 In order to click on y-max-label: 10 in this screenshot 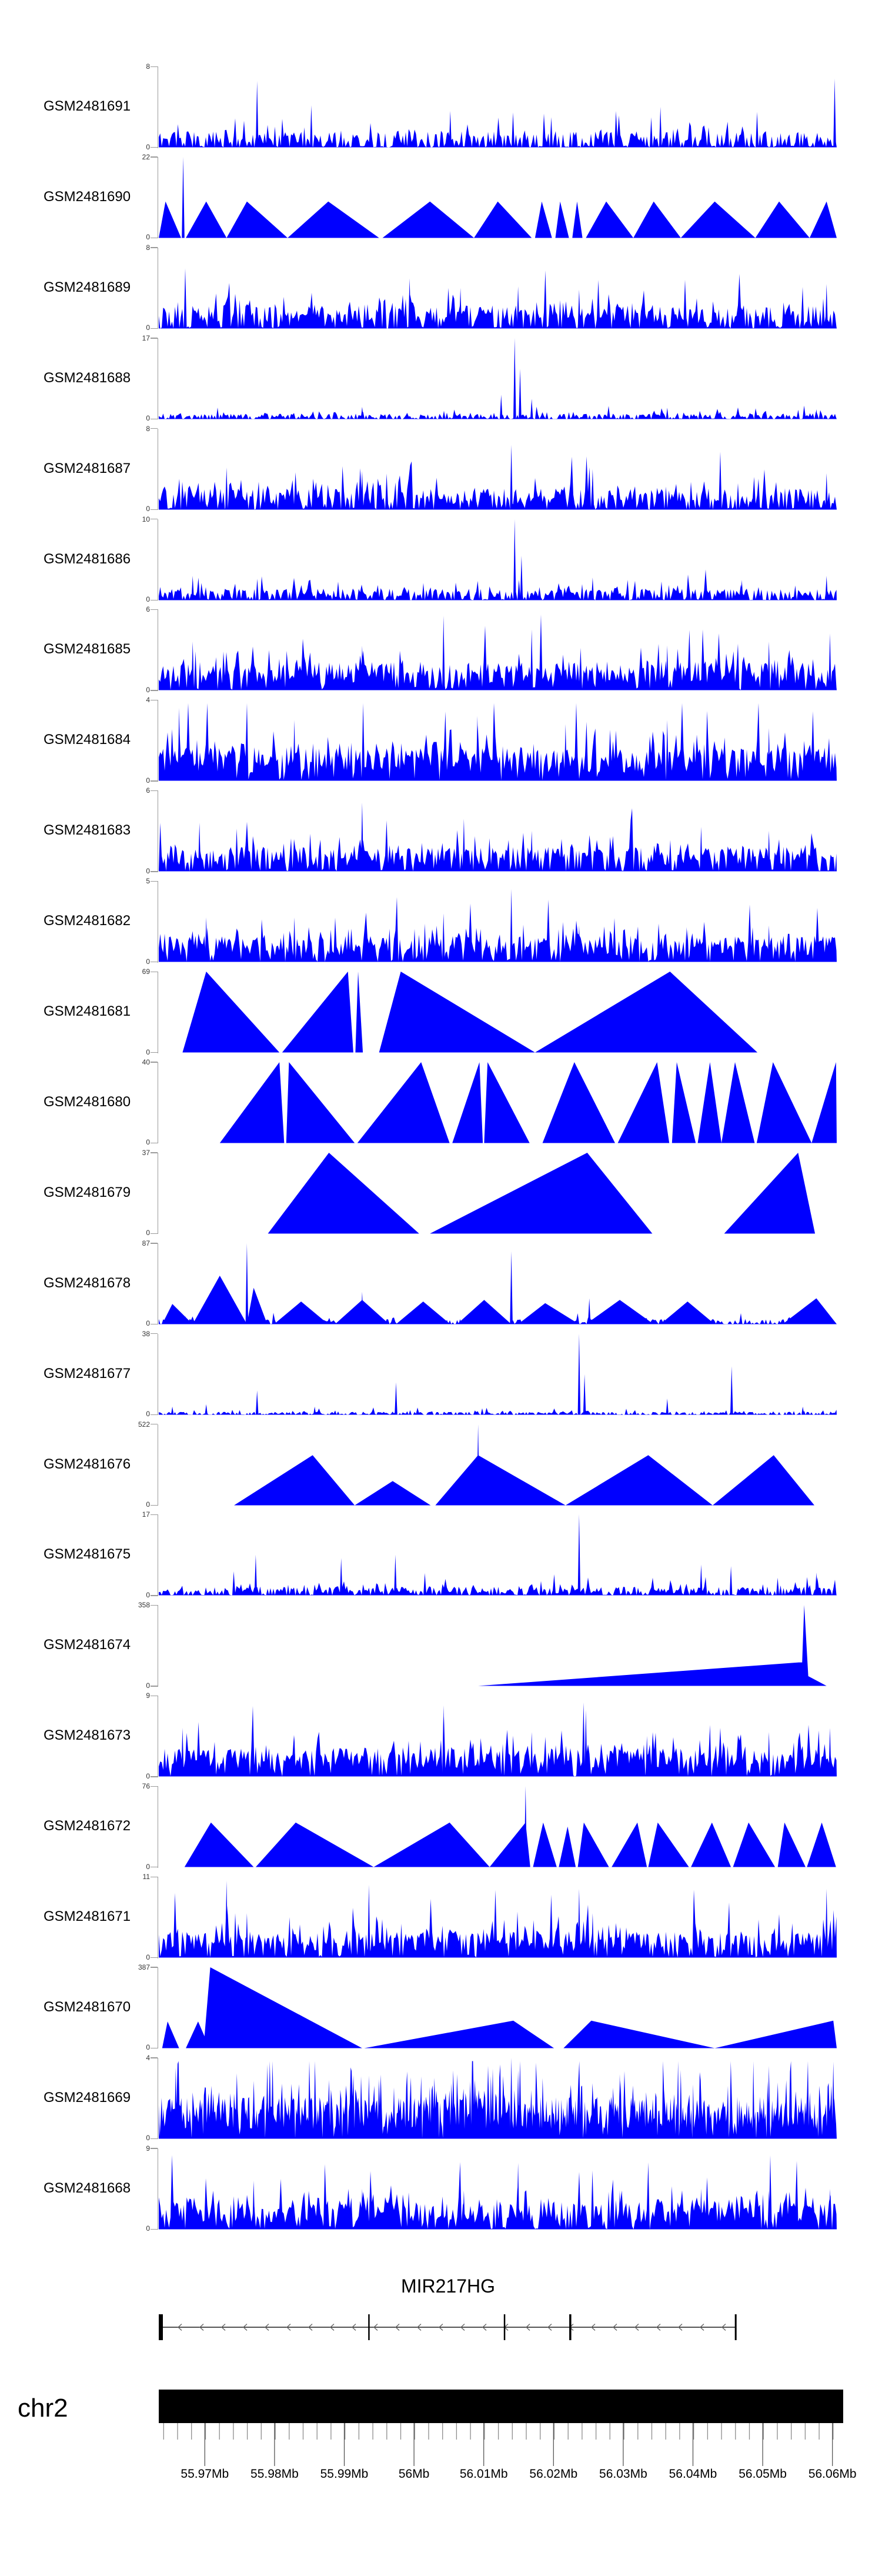, I will do `click(146, 519)`.